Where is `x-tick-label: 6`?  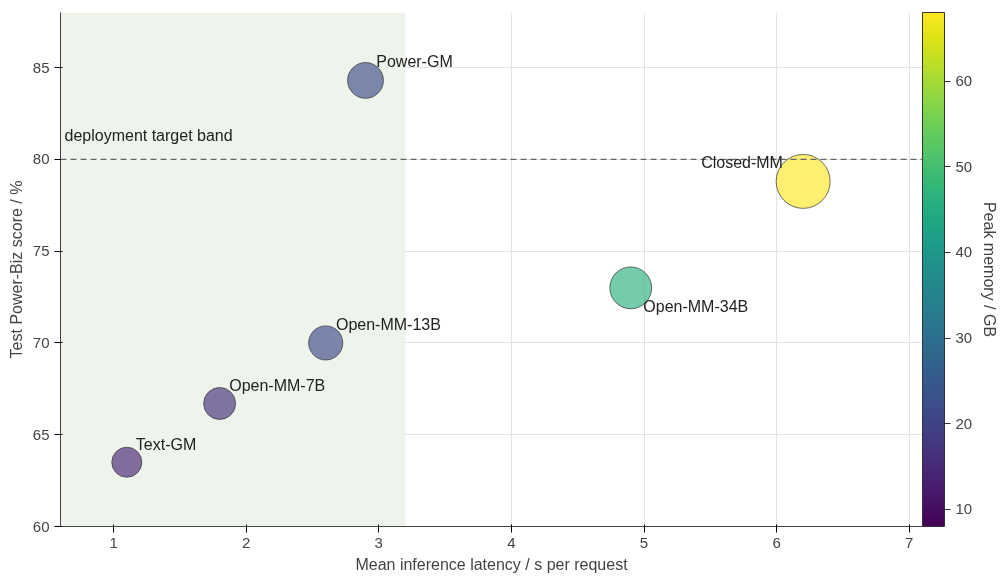
x-tick-label: 6 is located at coordinates (776, 542).